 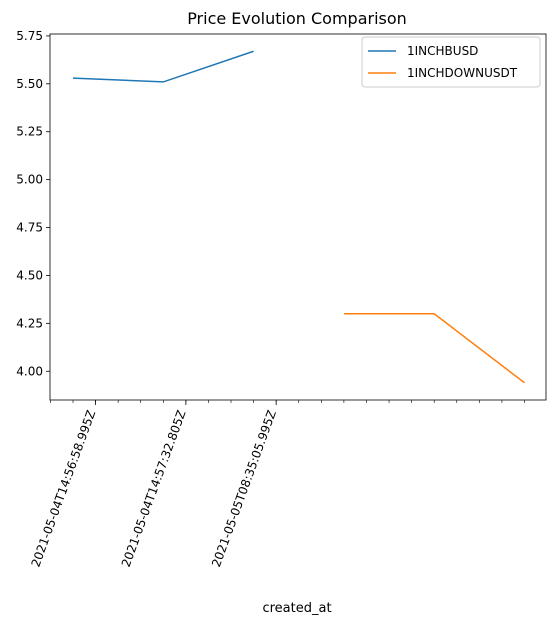 I want to click on x-axis-label: created_at, so click(x=296, y=608).